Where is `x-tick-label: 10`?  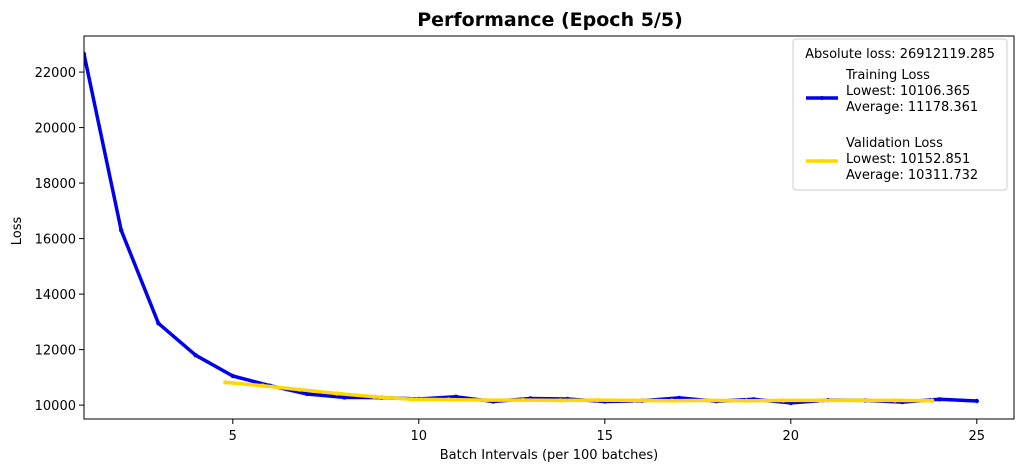
x-tick-label: 10 is located at coordinates (419, 436).